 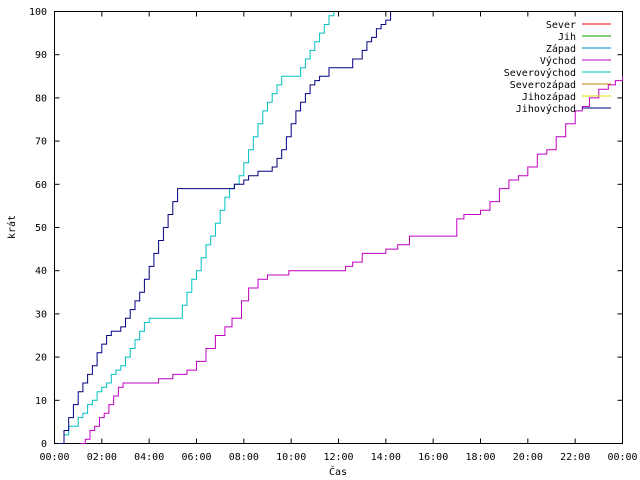 What do you see at coordinates (528, 457) in the screenshot?
I see `x-tick-label: 20:00` at bounding box center [528, 457].